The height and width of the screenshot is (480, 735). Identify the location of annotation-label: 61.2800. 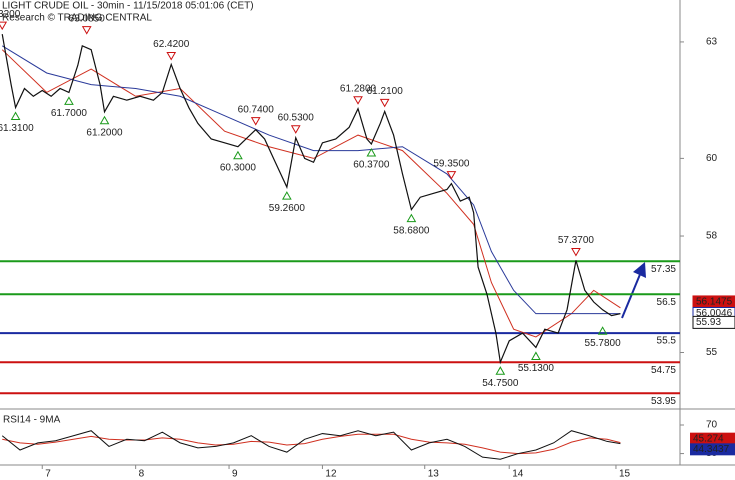
(358, 88).